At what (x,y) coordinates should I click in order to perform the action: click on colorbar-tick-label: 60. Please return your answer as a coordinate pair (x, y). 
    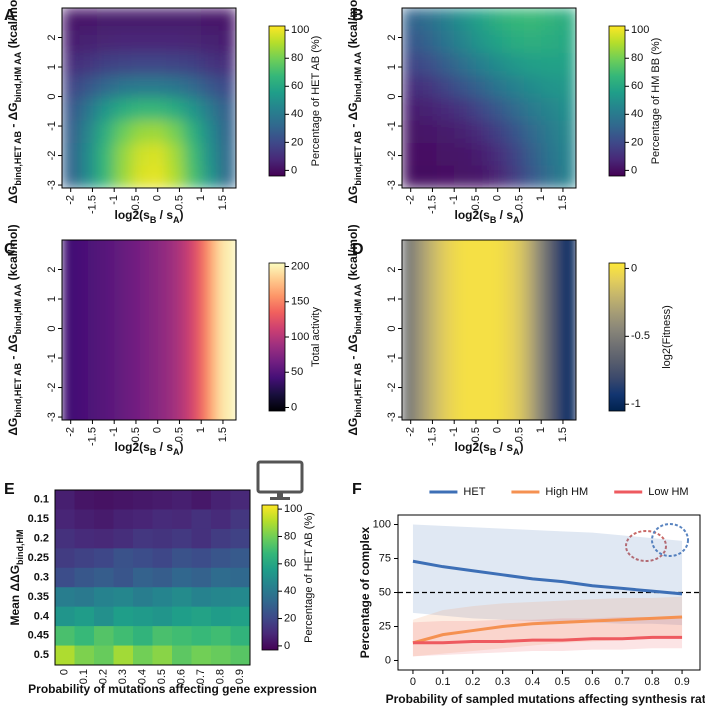
    Looking at the image, I should click on (290, 564).